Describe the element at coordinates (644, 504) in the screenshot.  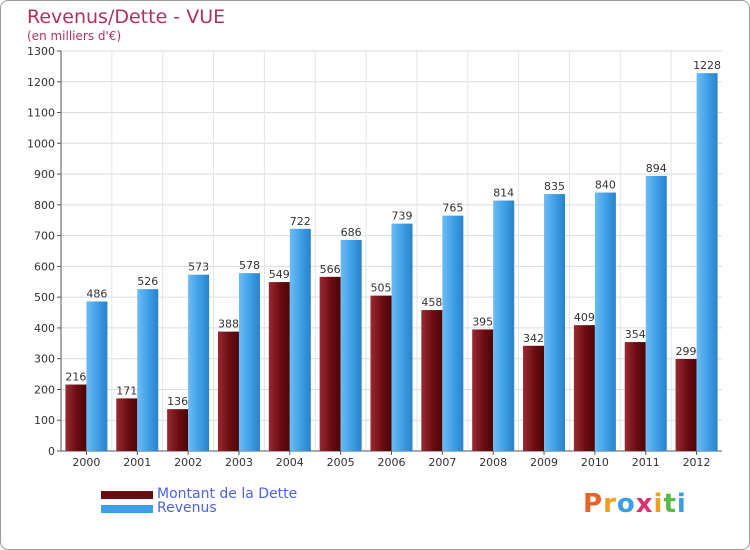
I see `logo-letter: x` at that location.